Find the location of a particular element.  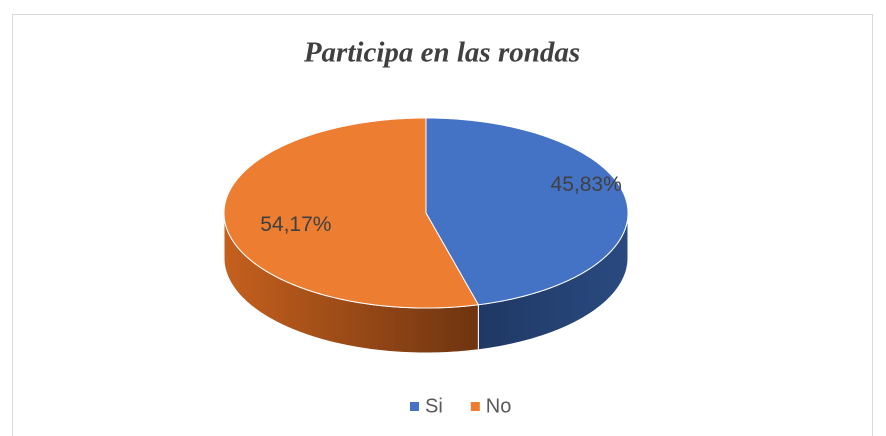

legend-label: No is located at coordinates (499, 406).